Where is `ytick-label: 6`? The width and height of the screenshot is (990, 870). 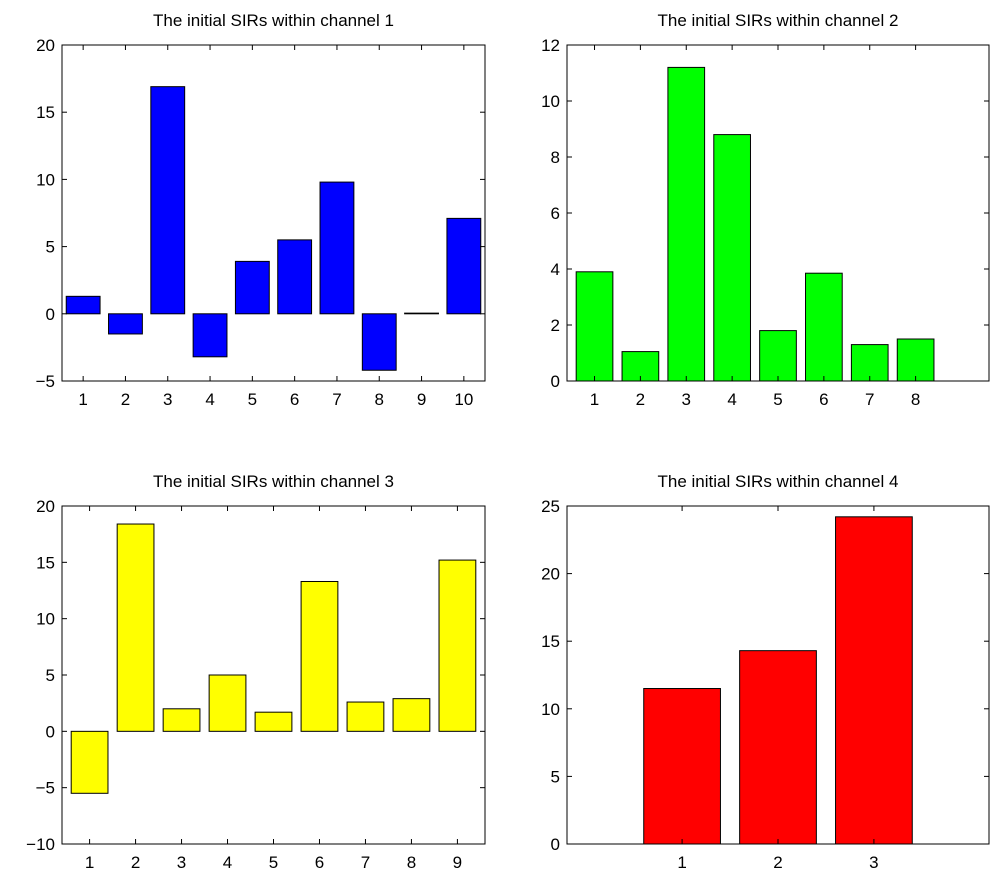 ytick-label: 6 is located at coordinates (555, 213).